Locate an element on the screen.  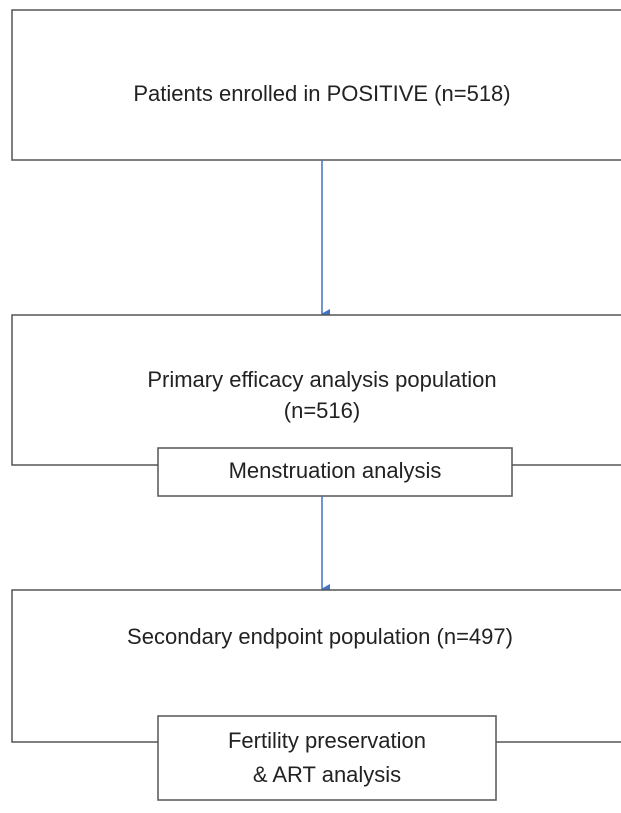
label-text: Menstruation analysis is located at coordinates (335, 470).